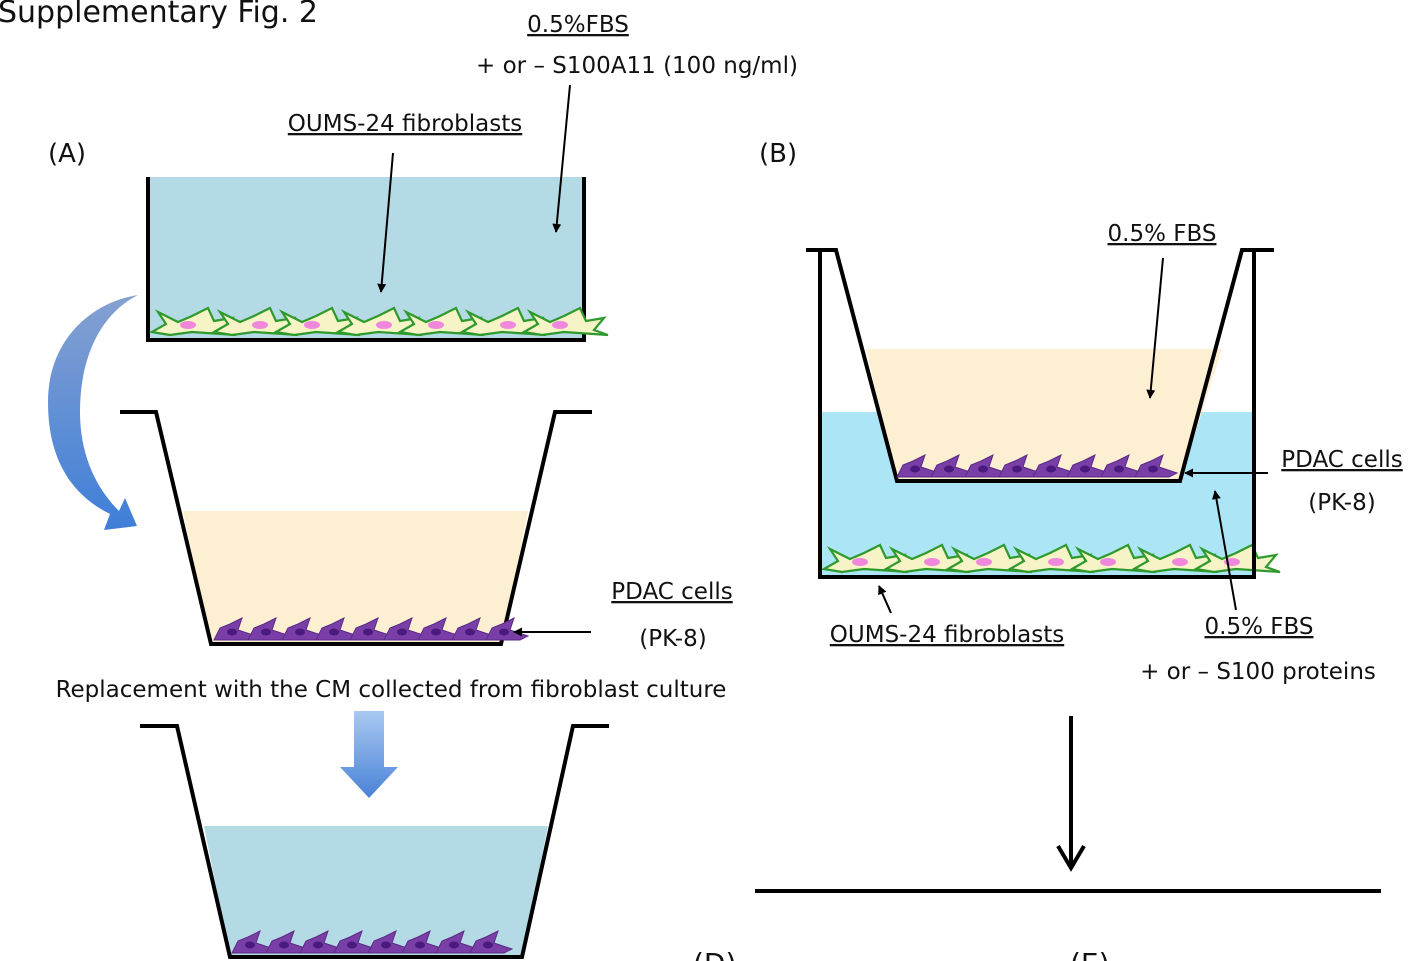 Image resolution: width=1411 pixels, height=961 pixels. Describe the element at coordinates (369, 754) in the screenshot. I see `transfer-down-arrow` at that location.